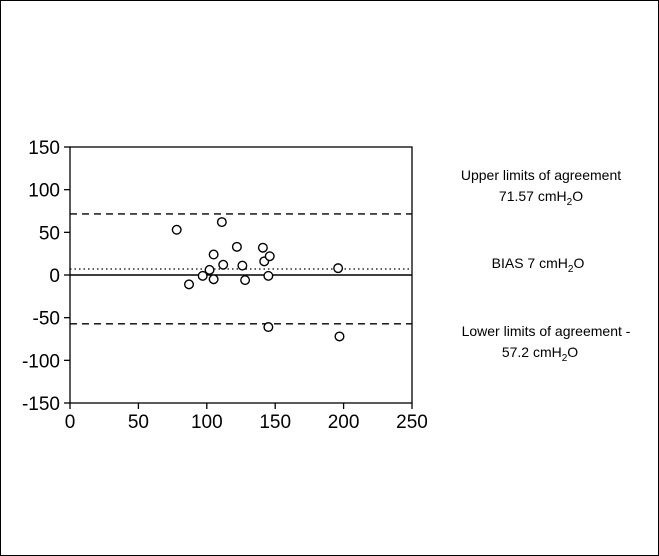 The image size is (659, 556). I want to click on y-tick-label: 100, so click(44, 191).